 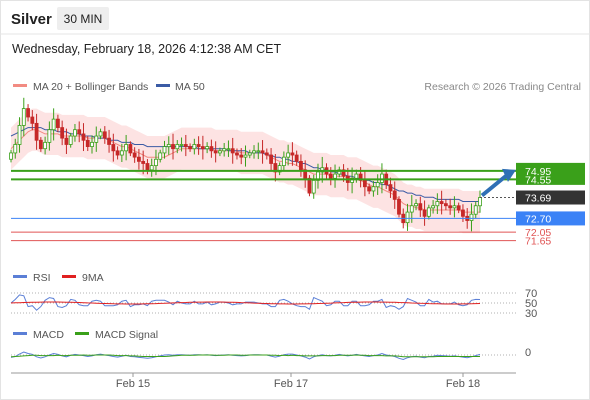 What do you see at coordinates (20, 333) in the screenshot?
I see `macd-legend-swatch` at bounding box center [20, 333].